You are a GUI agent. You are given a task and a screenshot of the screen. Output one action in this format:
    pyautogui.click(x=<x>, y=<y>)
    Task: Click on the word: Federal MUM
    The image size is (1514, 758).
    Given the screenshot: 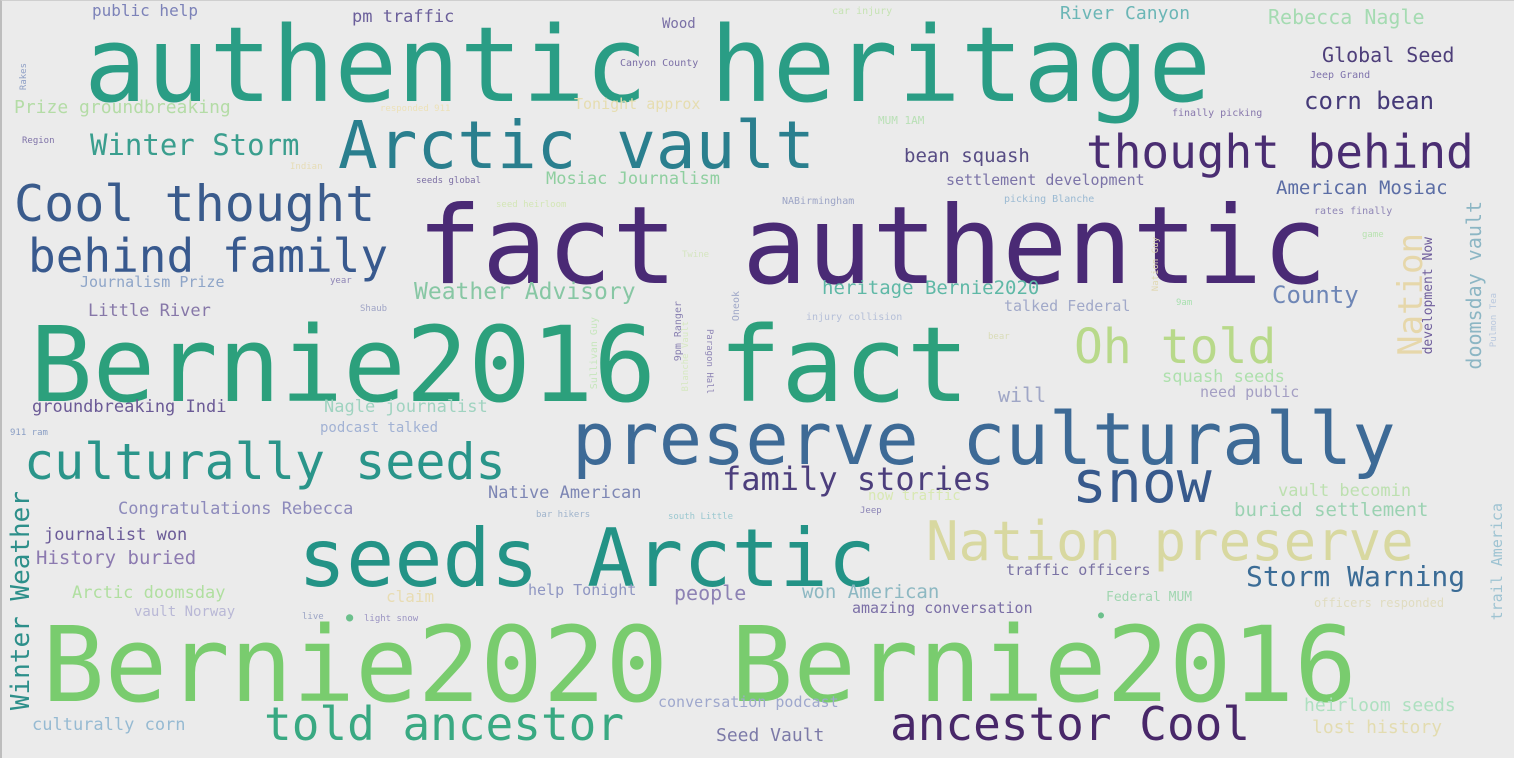 What is the action you would take?
    pyautogui.click(x=1149, y=597)
    